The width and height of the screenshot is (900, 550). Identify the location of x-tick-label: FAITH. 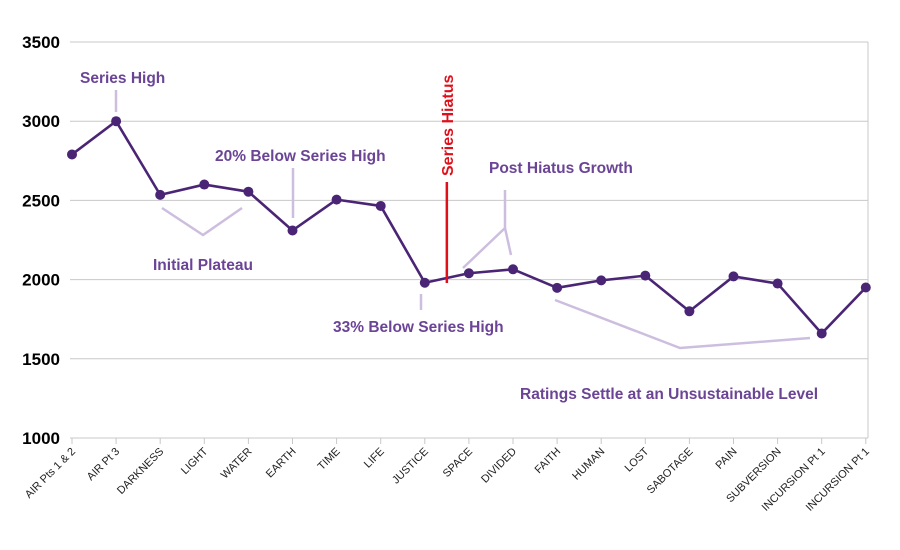
(548, 461).